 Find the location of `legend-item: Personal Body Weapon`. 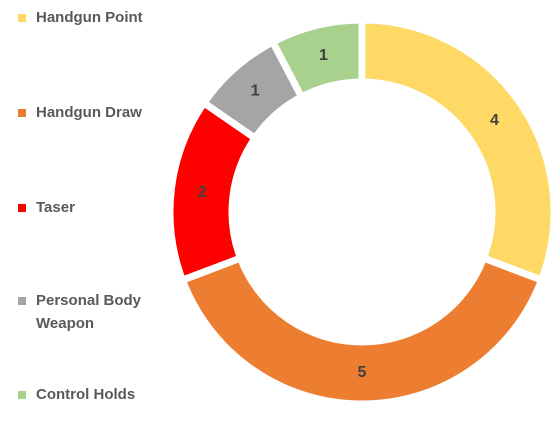

legend-item: Personal Body Weapon is located at coordinates (93, 312).